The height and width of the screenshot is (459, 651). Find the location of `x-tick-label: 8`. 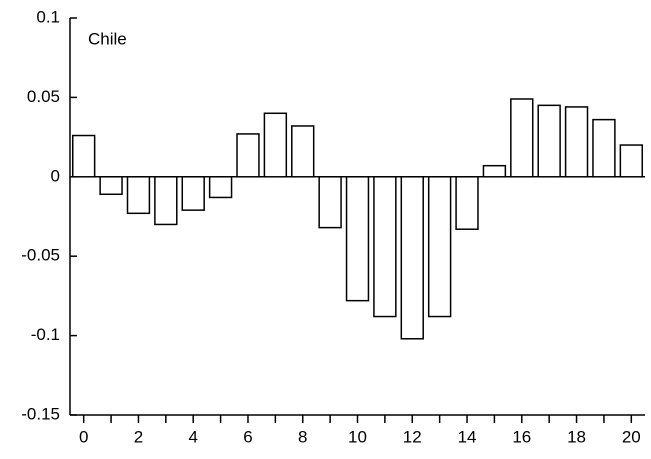

x-tick-label: 8 is located at coordinates (302, 436).